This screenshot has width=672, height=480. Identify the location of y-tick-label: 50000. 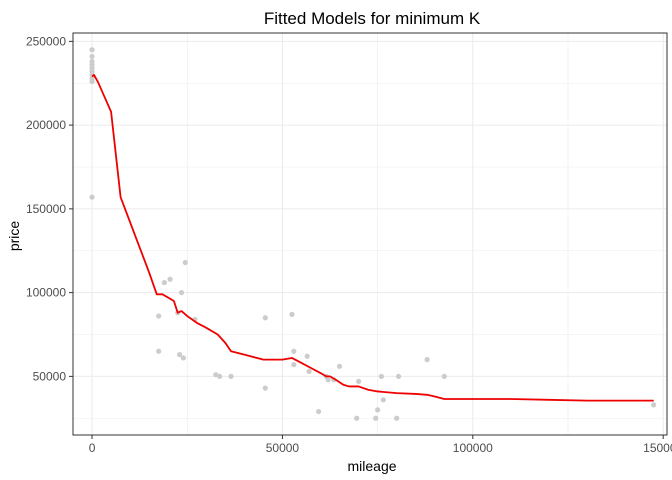
(50, 376).